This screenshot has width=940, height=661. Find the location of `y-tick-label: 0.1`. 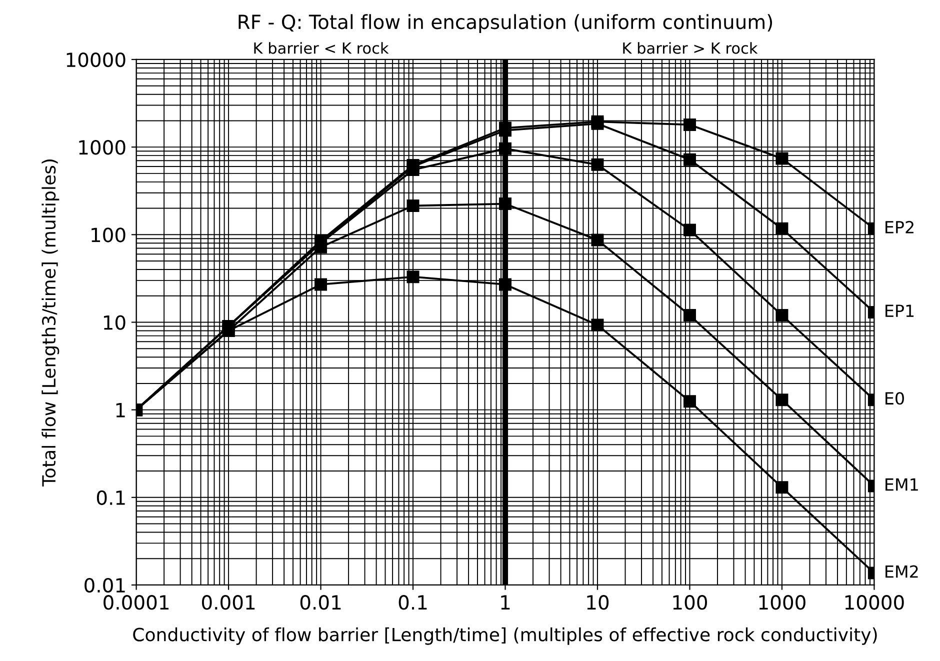

y-tick-label: 0.1 is located at coordinates (110, 498).